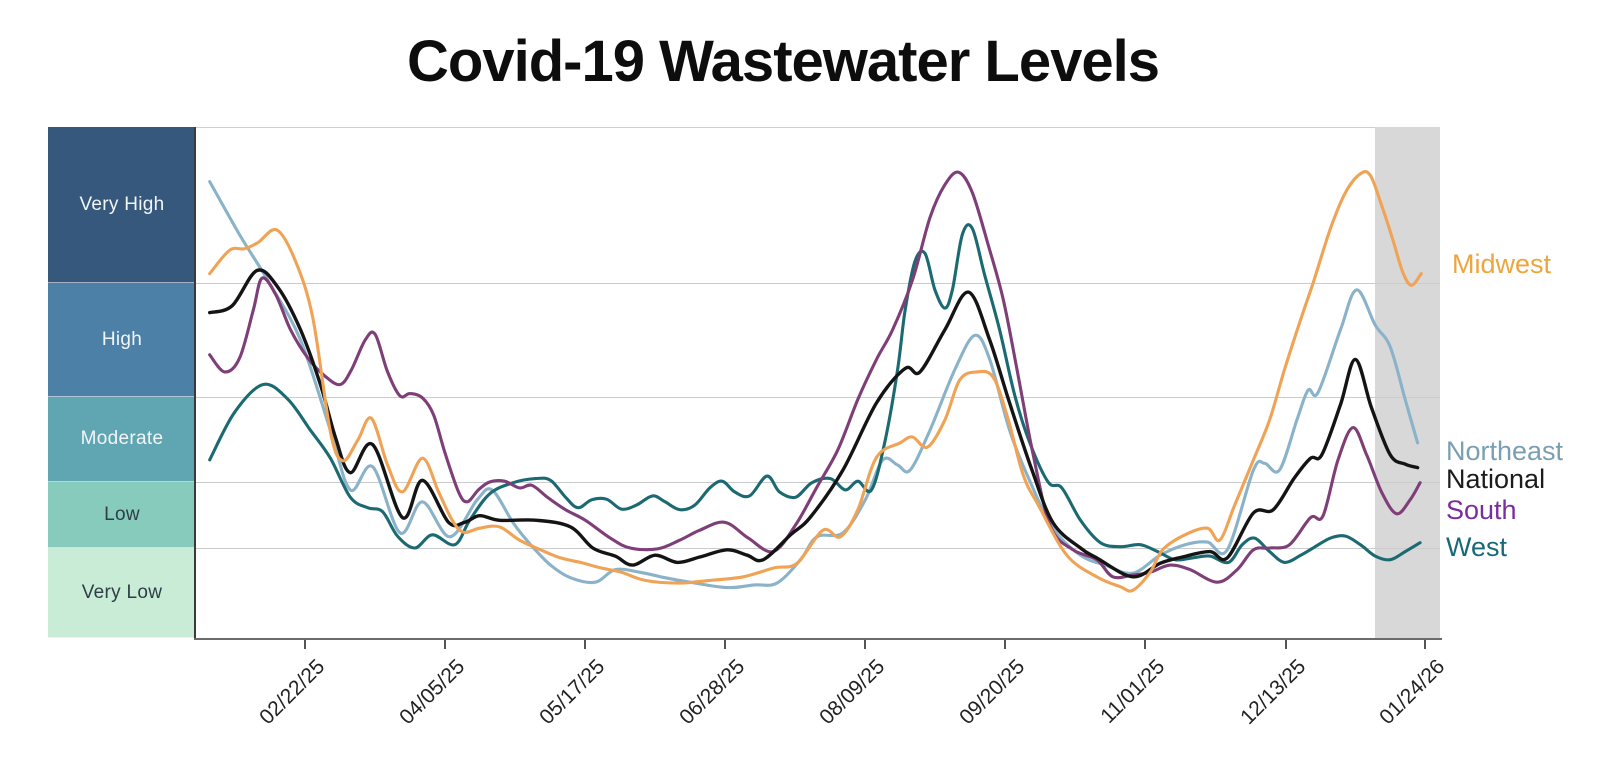 The height and width of the screenshot is (765, 1600). I want to click on level-band-label-very-low: Very Low, so click(122, 592).